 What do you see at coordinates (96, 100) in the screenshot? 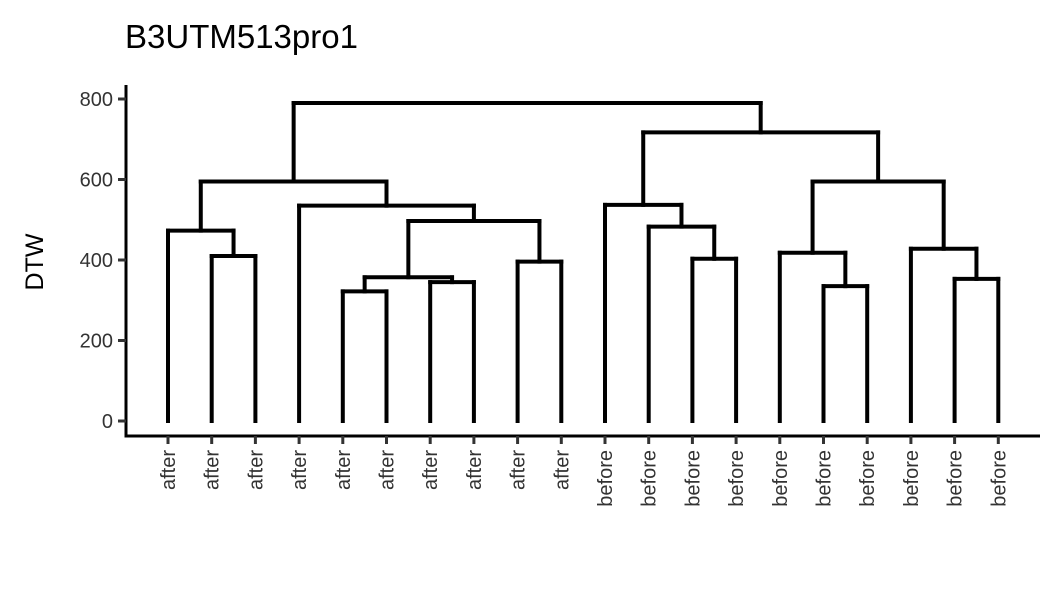
I see `y-tick-label: 800` at bounding box center [96, 100].